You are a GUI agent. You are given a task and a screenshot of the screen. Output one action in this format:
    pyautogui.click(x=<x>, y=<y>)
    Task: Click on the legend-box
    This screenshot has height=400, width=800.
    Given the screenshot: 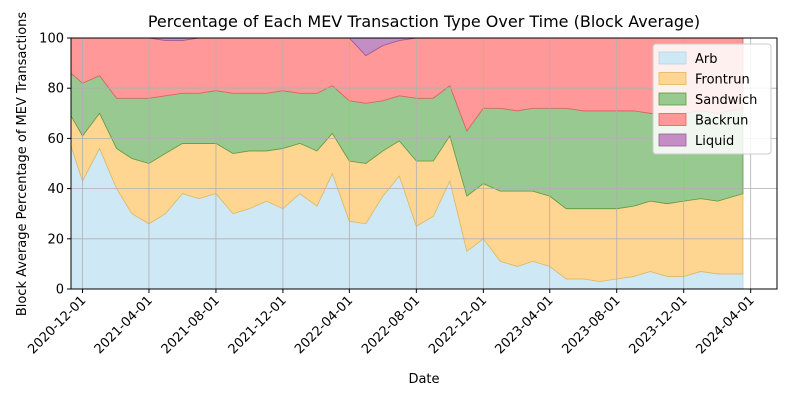 What is the action you would take?
    pyautogui.click(x=712, y=99)
    